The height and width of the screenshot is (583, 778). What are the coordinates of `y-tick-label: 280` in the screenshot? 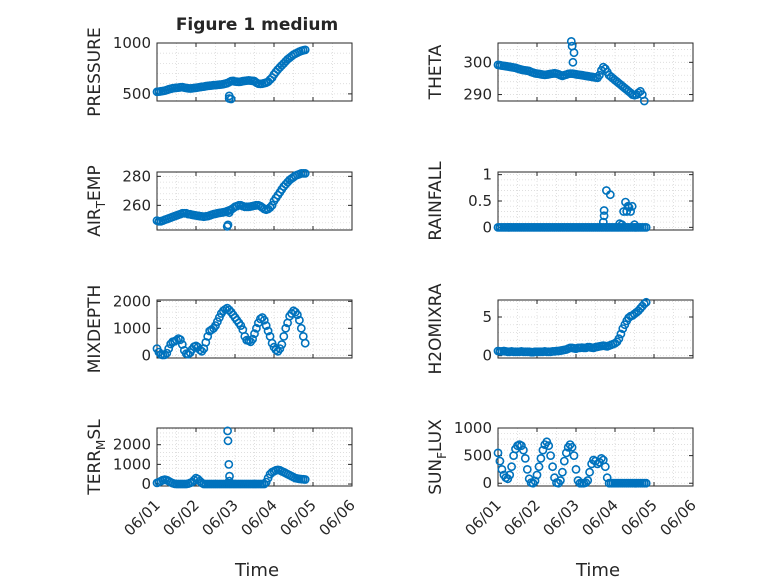 It's located at (136, 176).